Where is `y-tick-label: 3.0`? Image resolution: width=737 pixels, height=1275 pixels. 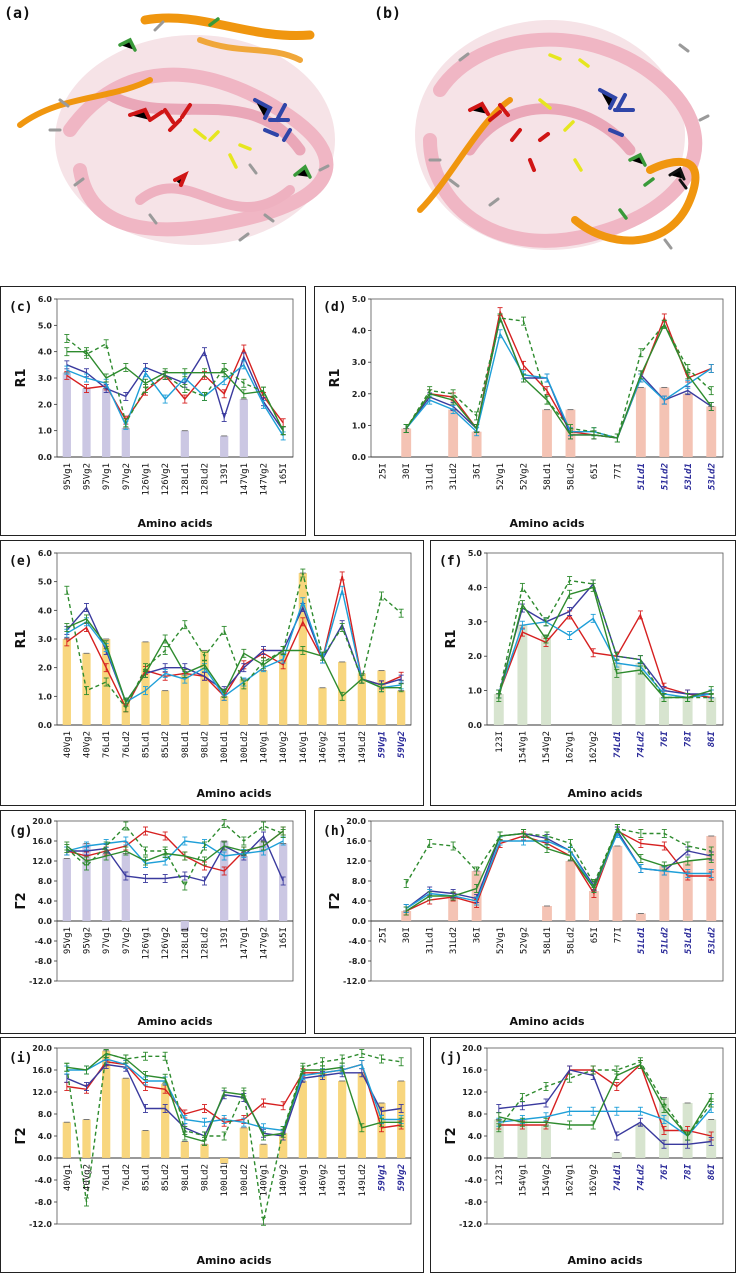 y-tick-label: 3.0 is located at coordinates (45, 378).